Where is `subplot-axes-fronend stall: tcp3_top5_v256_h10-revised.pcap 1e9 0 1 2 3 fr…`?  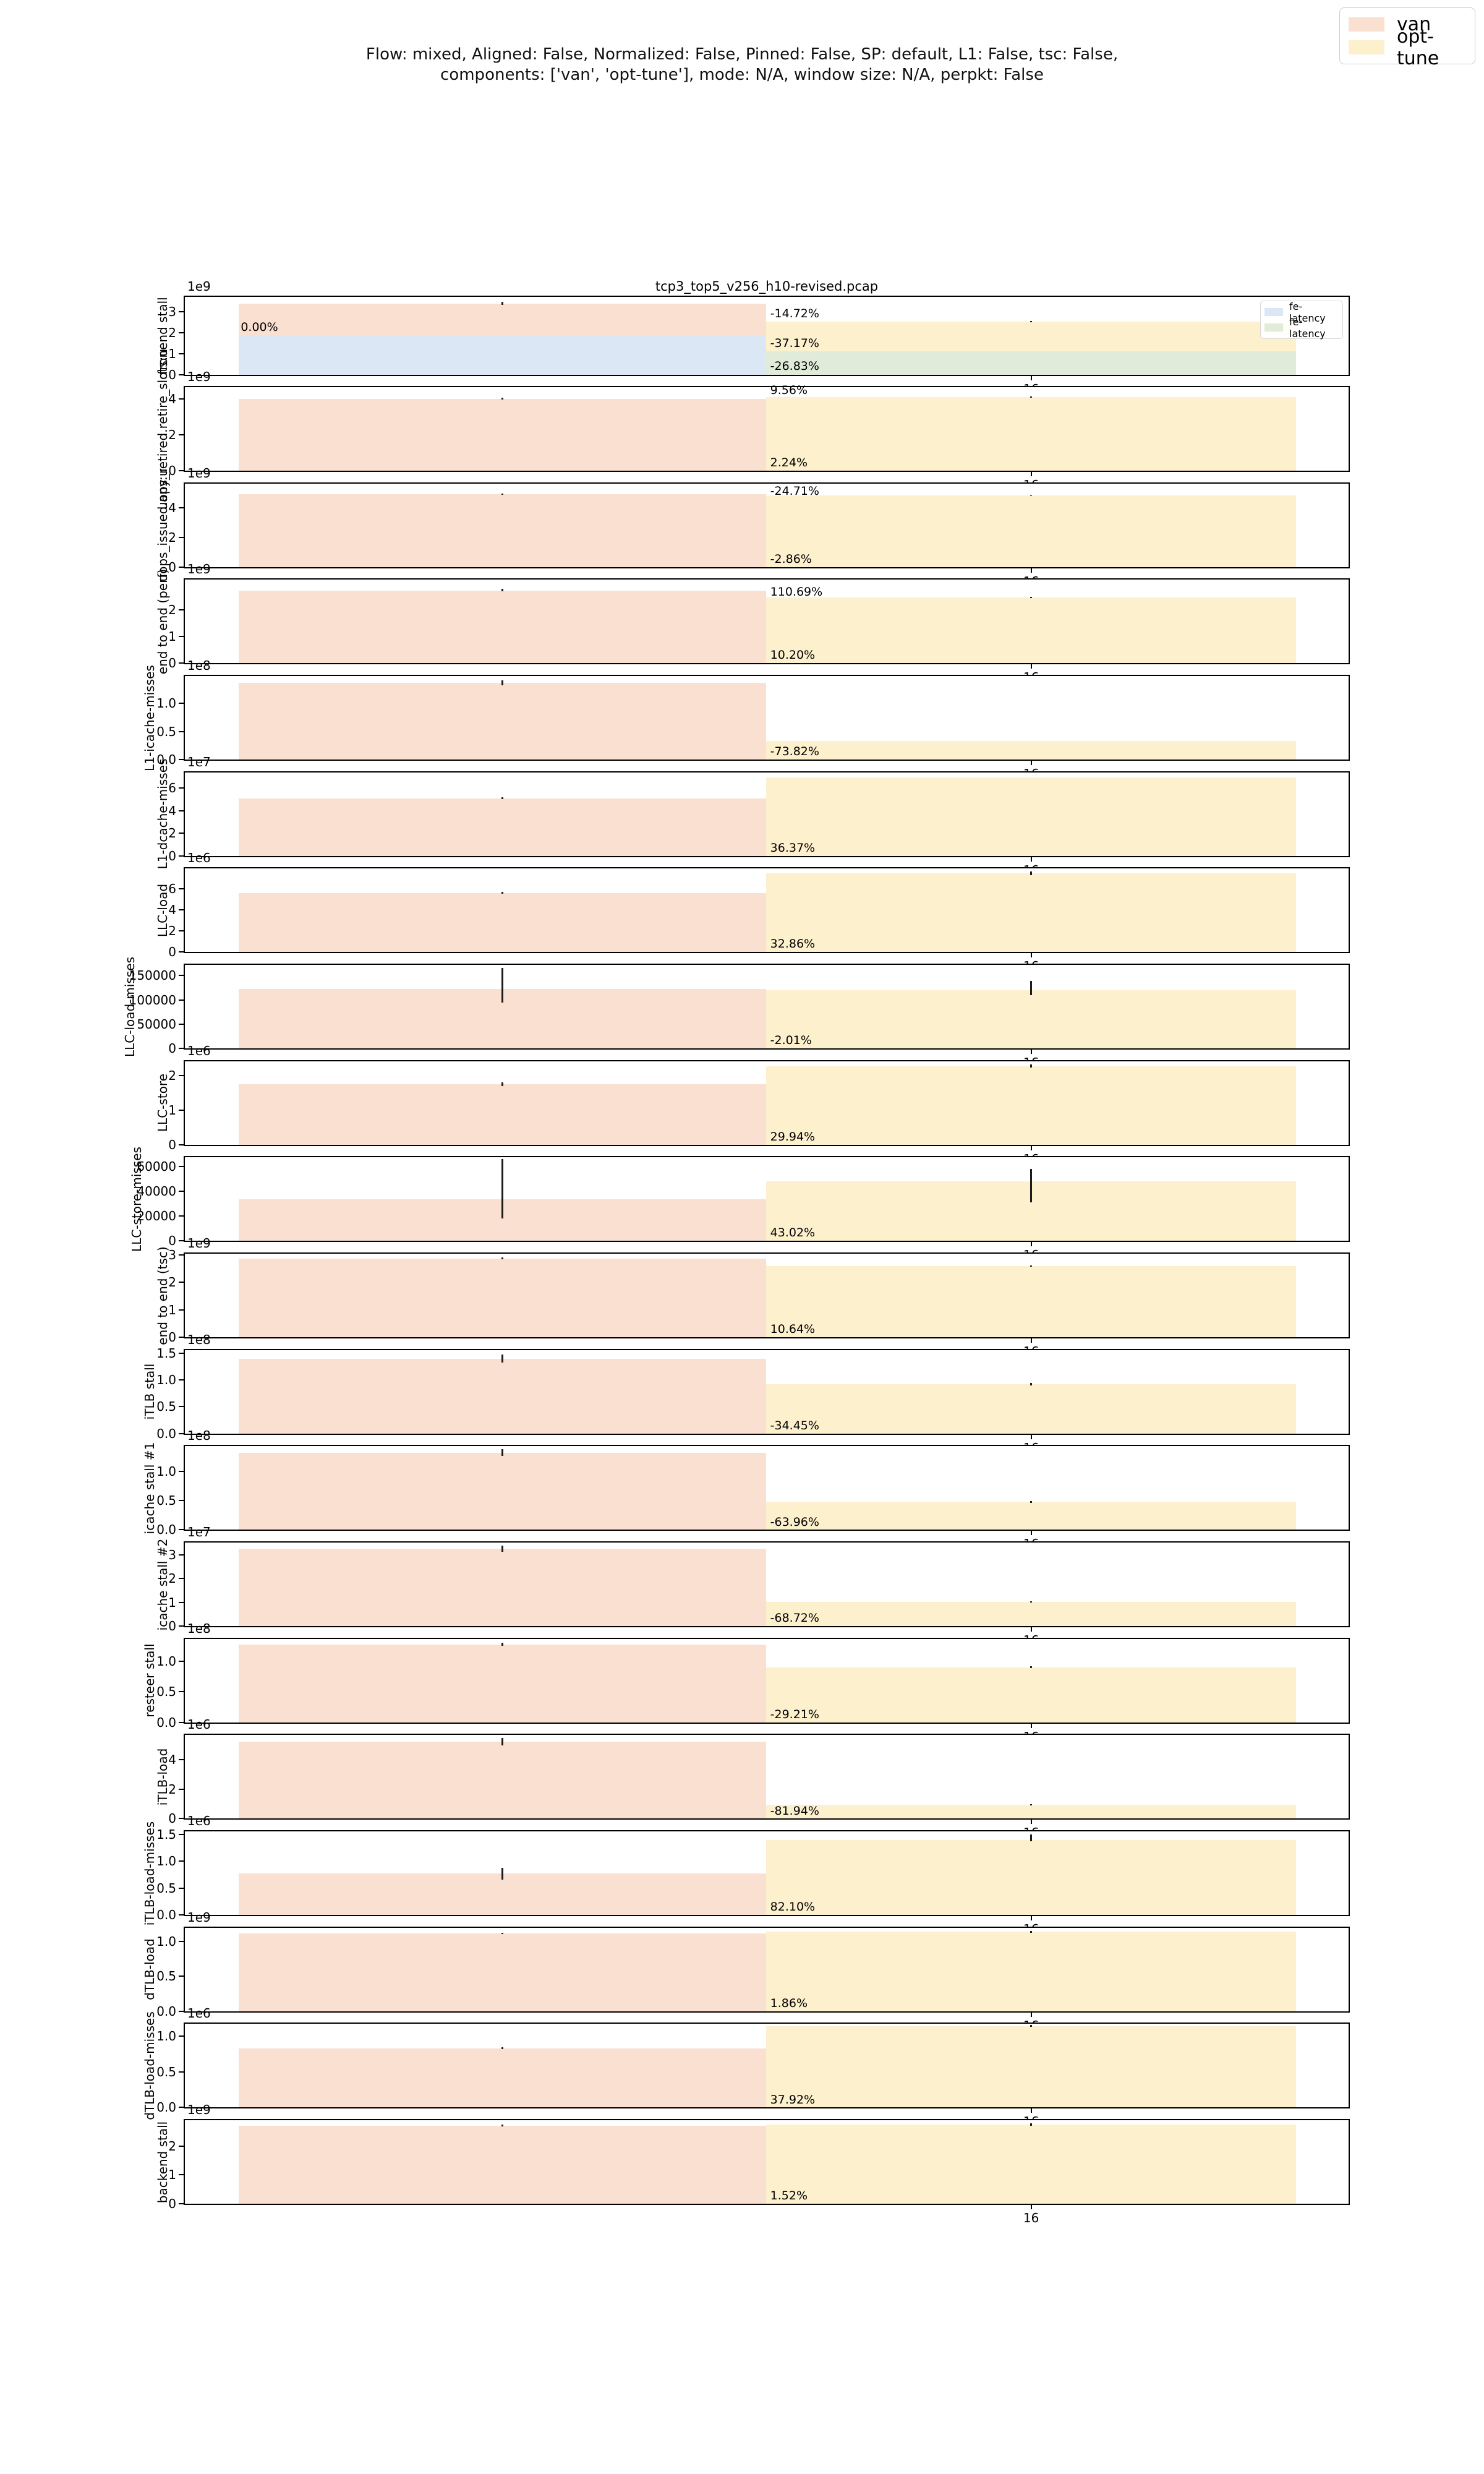
subplot-axes-fronend stall: tcp3_top5_v256_h10-revised.pcap 1e9 0 1 2 3 fr… is located at coordinates (752, 338).